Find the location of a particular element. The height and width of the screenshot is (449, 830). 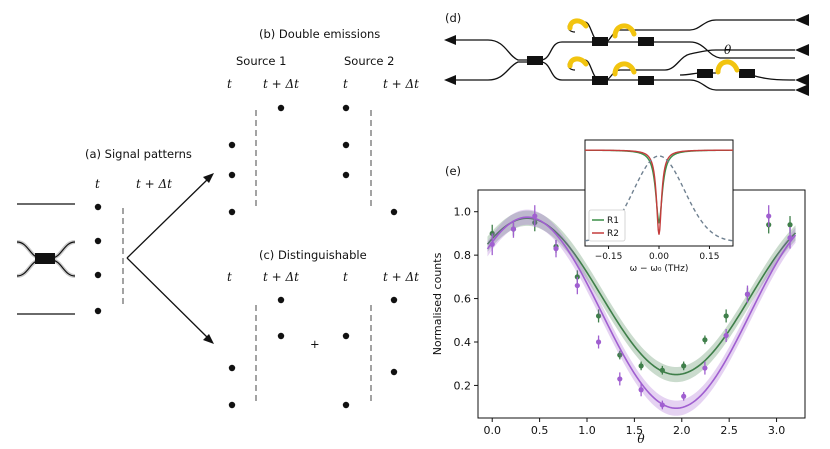

y-tick-label: 0.4 is located at coordinates (463, 342).